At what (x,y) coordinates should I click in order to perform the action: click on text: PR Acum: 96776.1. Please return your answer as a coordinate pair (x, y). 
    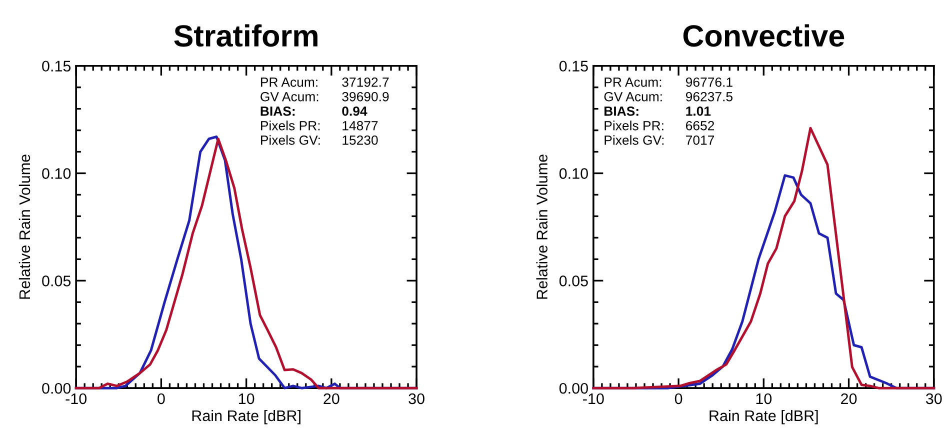
    Looking at the image, I should click on (668, 82).